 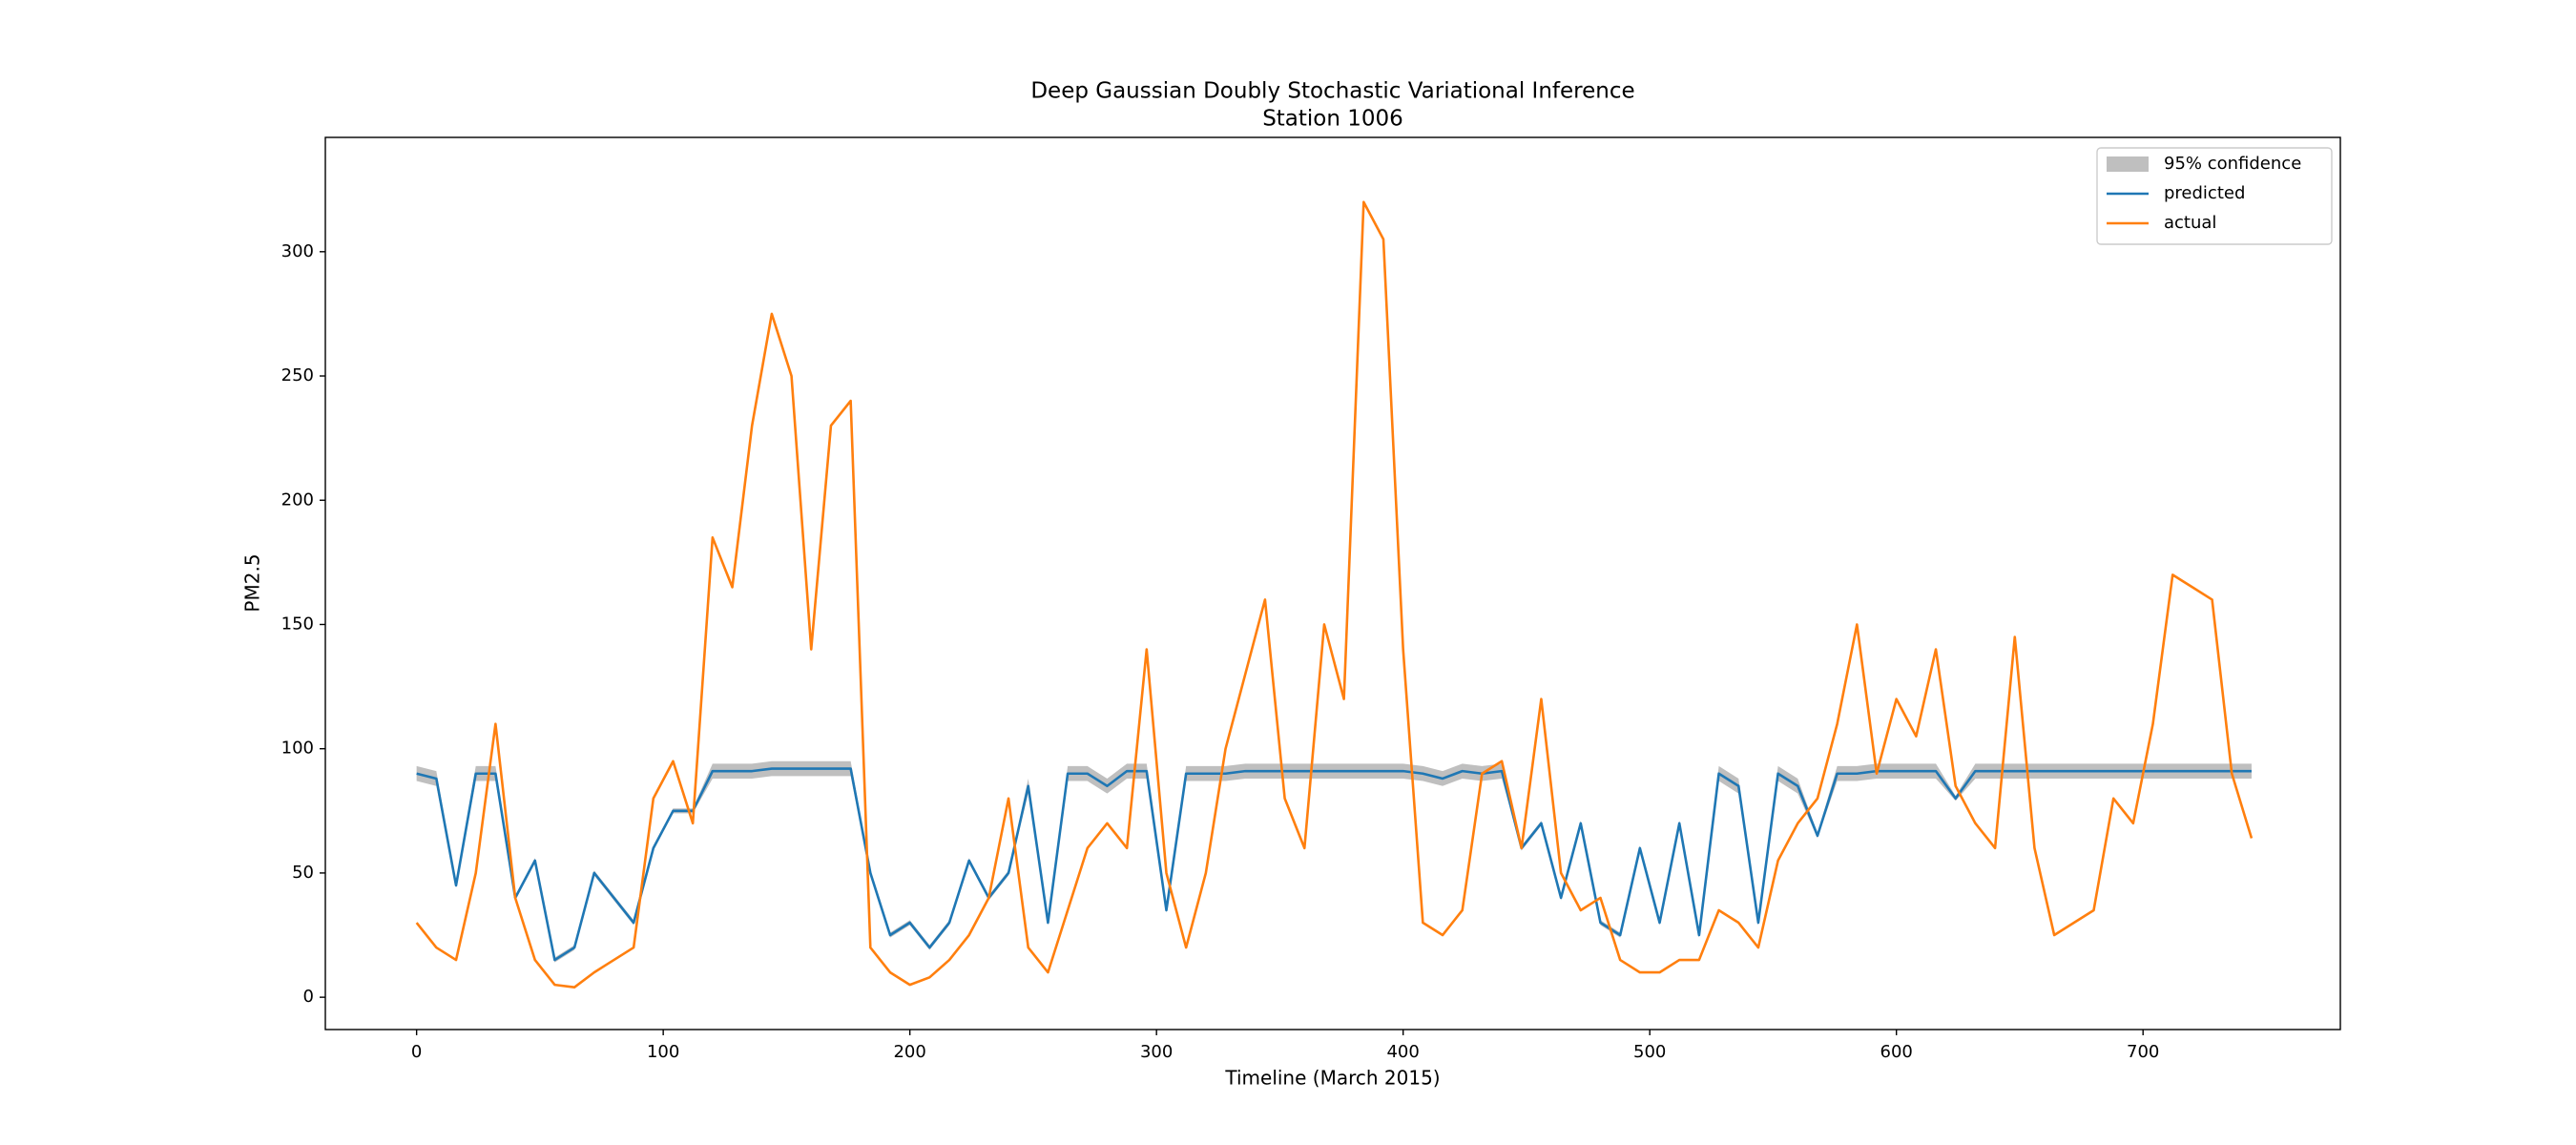 I want to click on x-tick-label: 100, so click(x=663, y=1052).